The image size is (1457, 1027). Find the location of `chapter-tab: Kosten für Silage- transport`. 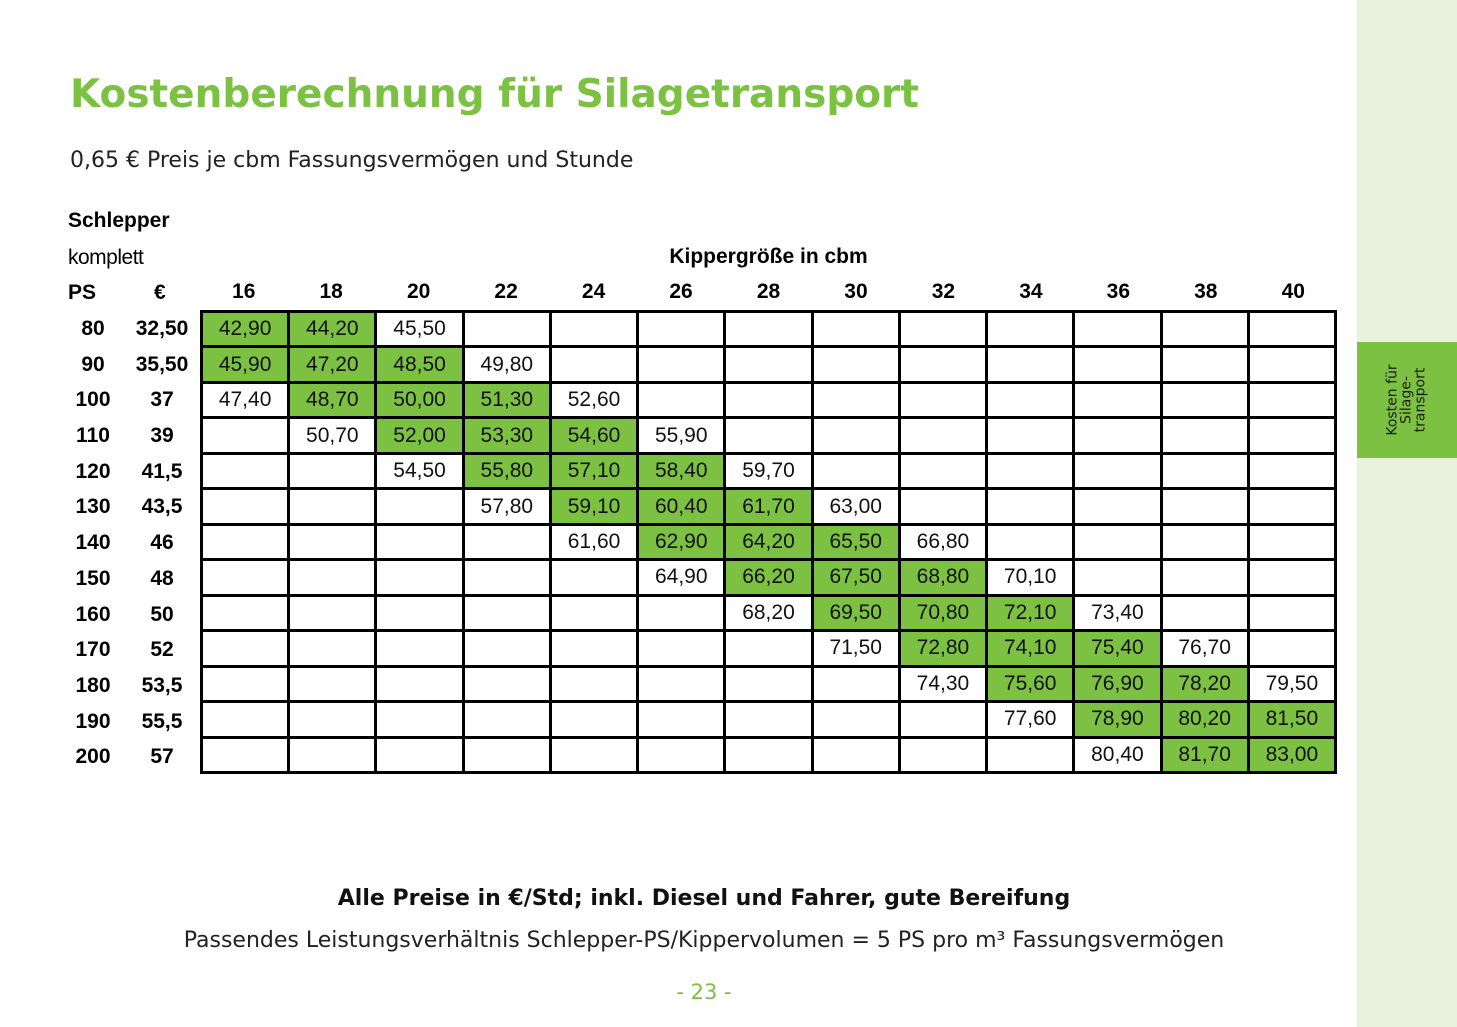

chapter-tab: Kosten für Silage- transport is located at coordinates (1407, 400).